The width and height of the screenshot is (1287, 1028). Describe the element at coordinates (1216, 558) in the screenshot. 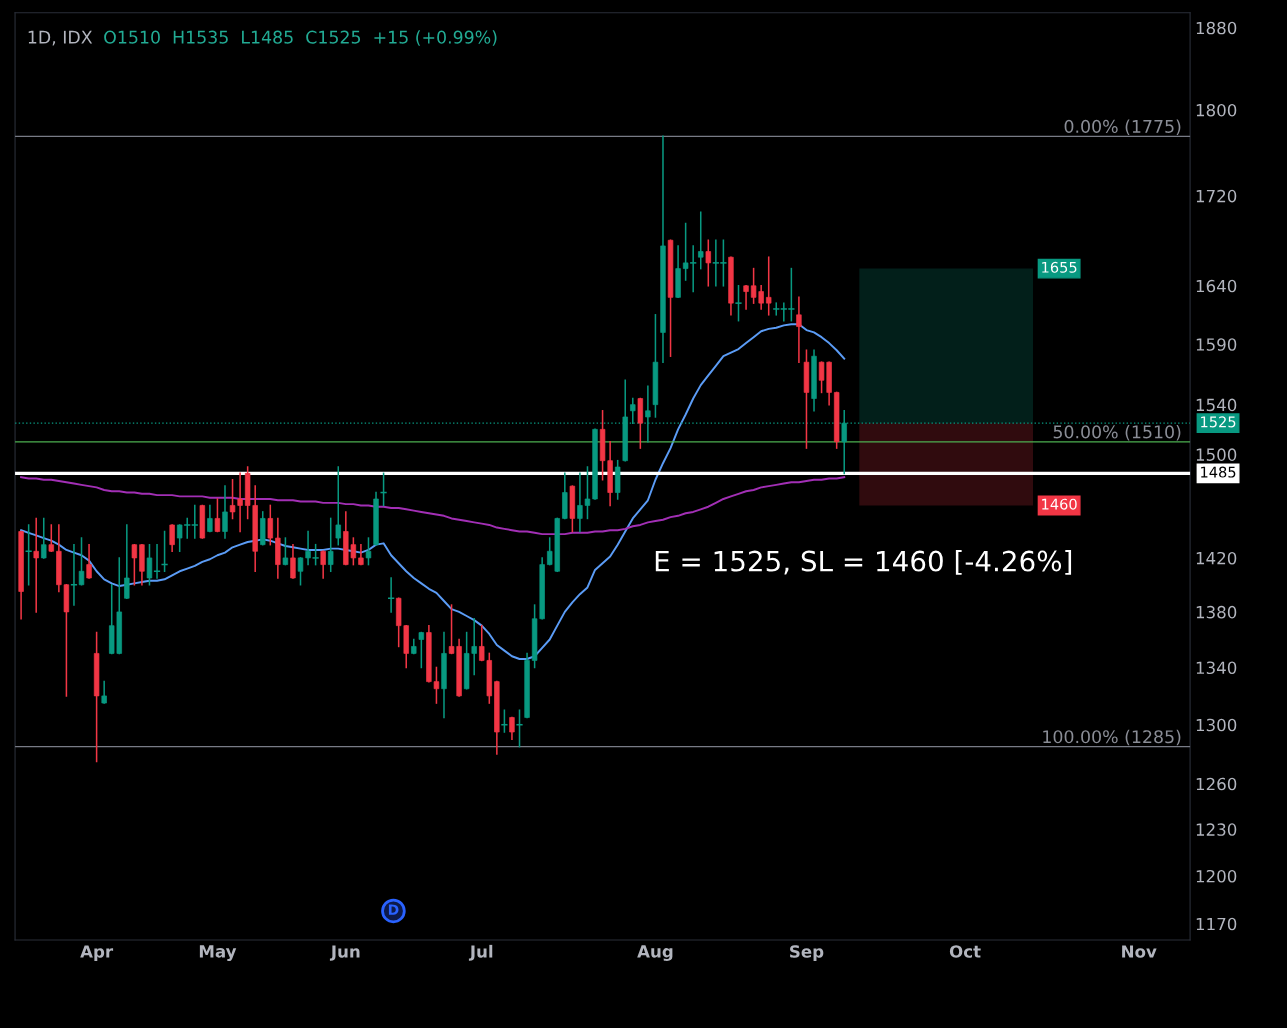

I see `y-tick-label: 1420` at that location.